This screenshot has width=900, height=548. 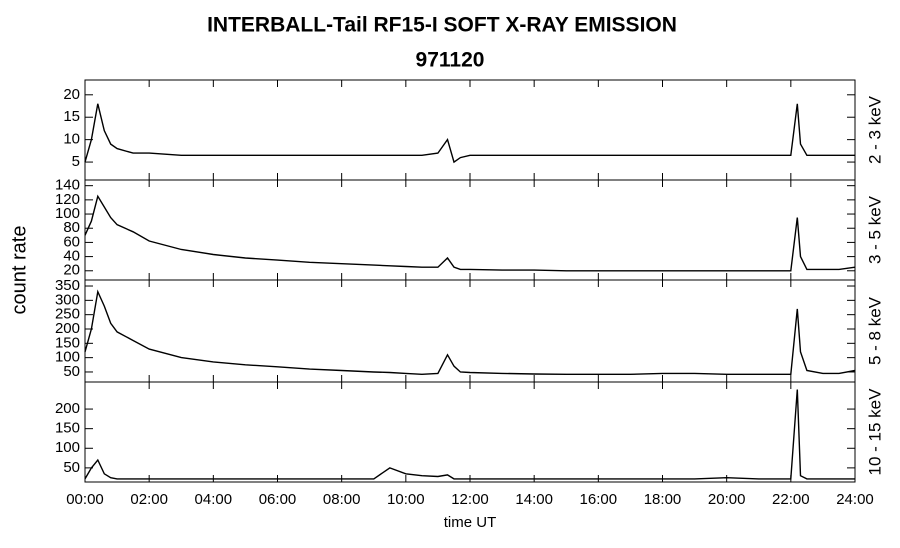 What do you see at coordinates (874, 330) in the screenshot?
I see `panel-label: 5 - 8 keV` at bounding box center [874, 330].